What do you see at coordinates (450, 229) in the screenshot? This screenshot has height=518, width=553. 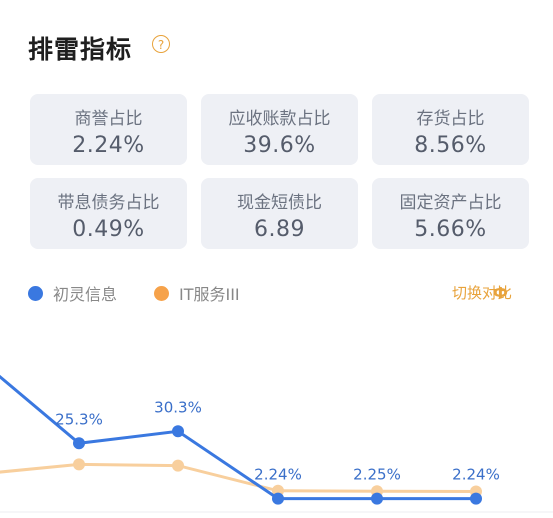 I see `card-value: 5.66%` at bounding box center [450, 229].